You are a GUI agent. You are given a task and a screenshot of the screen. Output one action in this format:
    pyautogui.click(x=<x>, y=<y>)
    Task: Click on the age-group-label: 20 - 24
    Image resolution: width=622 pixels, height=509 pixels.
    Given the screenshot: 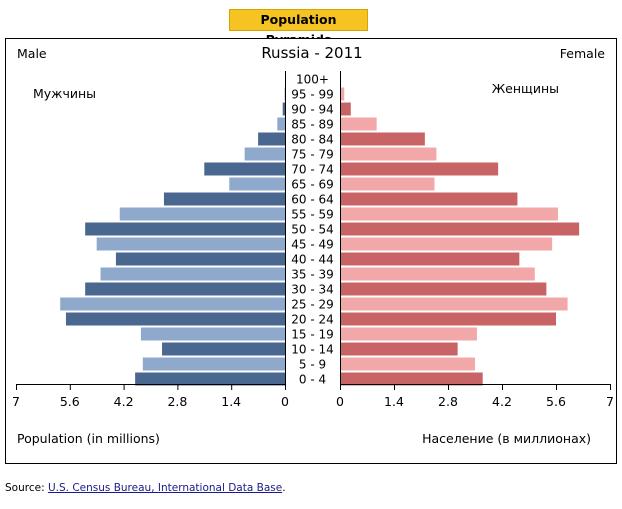 What is the action you would take?
    pyautogui.click(x=312, y=320)
    